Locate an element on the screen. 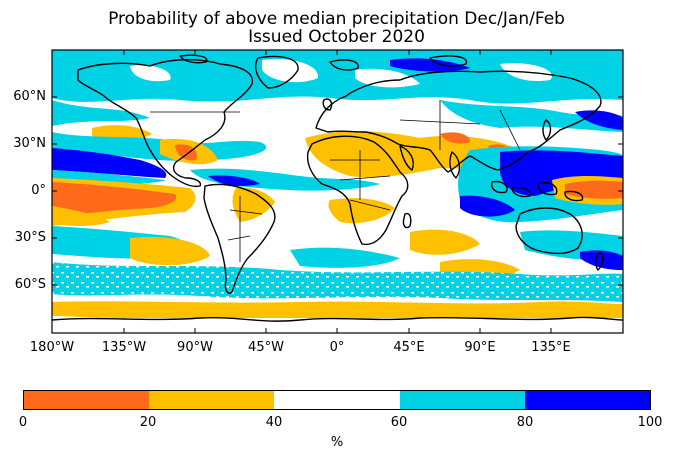 Image resolution: width=673 pixels, height=461 pixels. north-america-outline is located at coordinates (165, 123).